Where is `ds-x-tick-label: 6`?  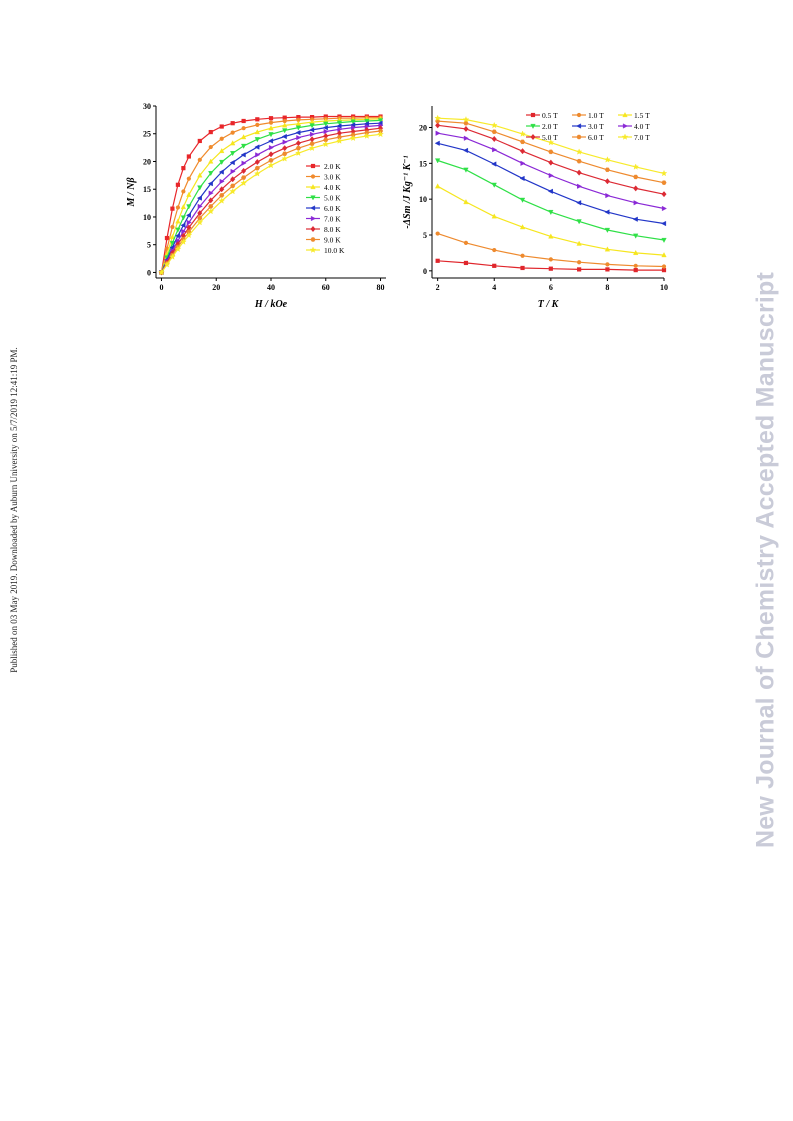 ds-x-tick-label: 6 is located at coordinates (551, 287).